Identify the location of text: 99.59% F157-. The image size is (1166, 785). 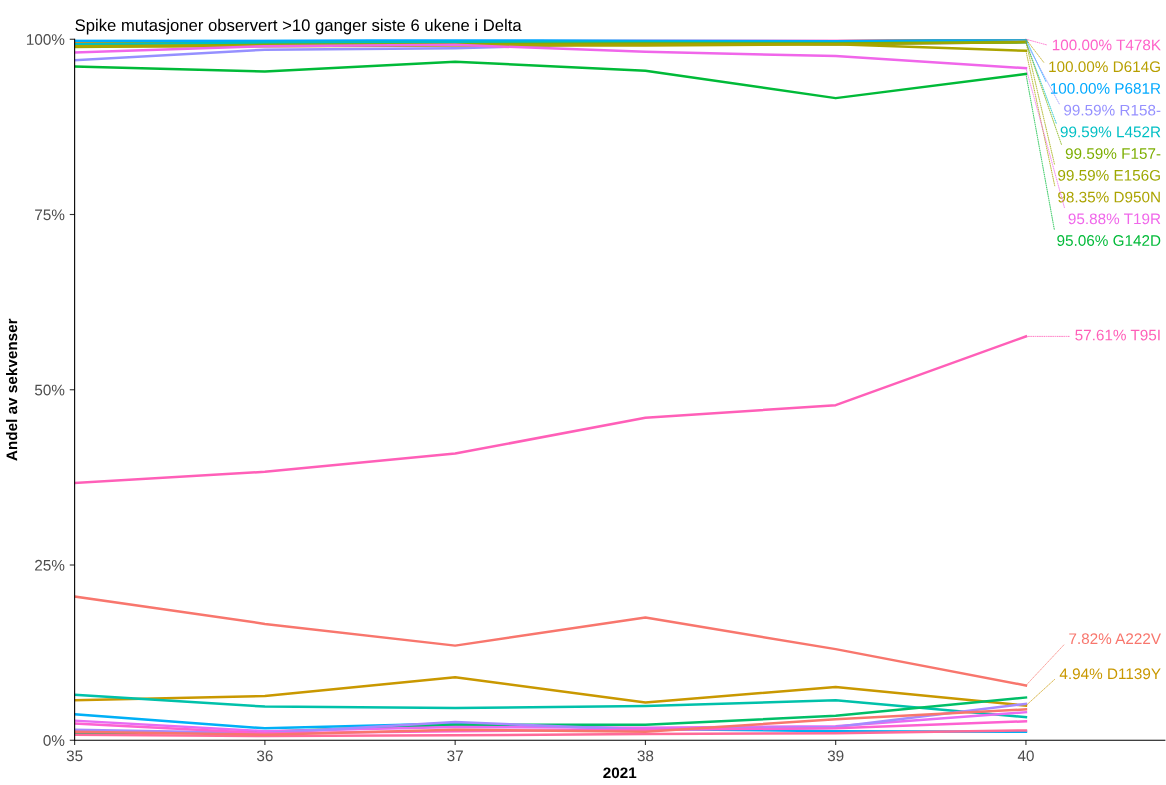
(1113, 154).